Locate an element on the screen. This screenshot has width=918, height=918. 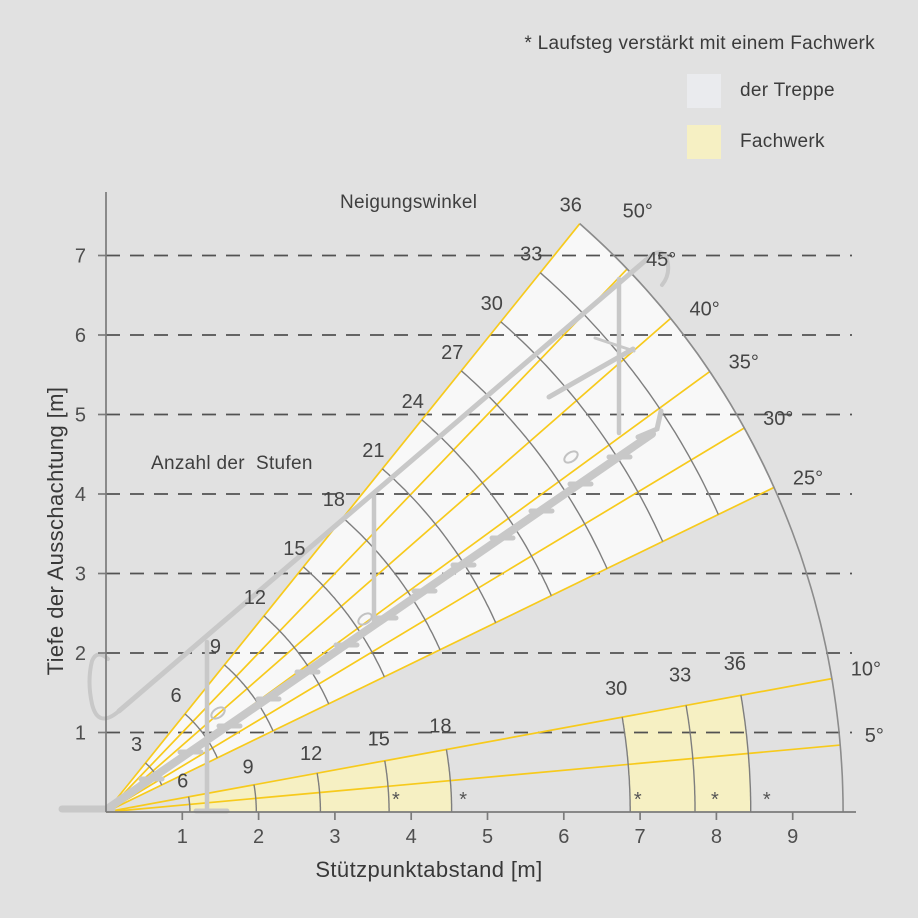
angle-label-45: 45° is located at coordinates (661, 260).